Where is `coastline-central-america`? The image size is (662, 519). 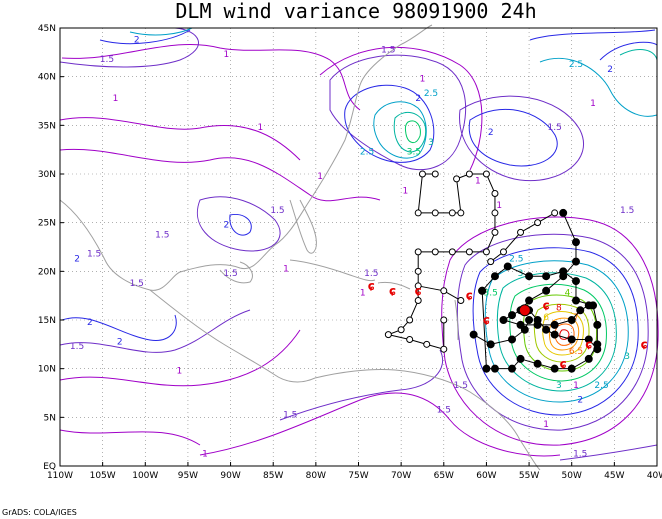
coastline-central-america is located at coordinates (232, 336).